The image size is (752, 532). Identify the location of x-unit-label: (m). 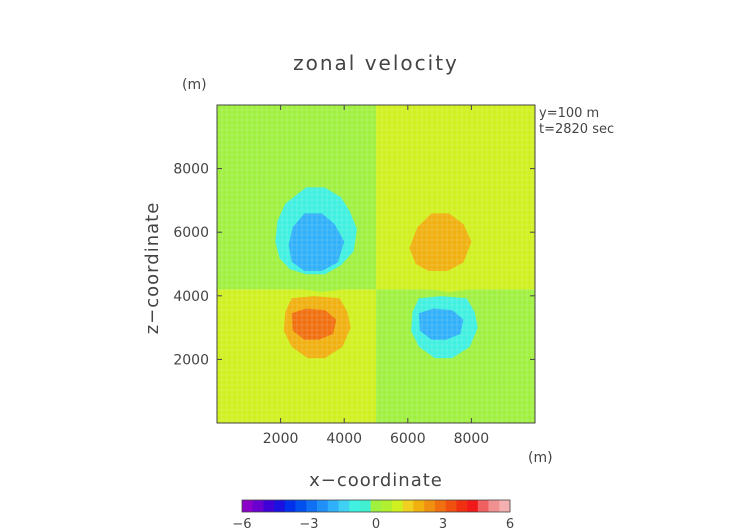
(540, 458).